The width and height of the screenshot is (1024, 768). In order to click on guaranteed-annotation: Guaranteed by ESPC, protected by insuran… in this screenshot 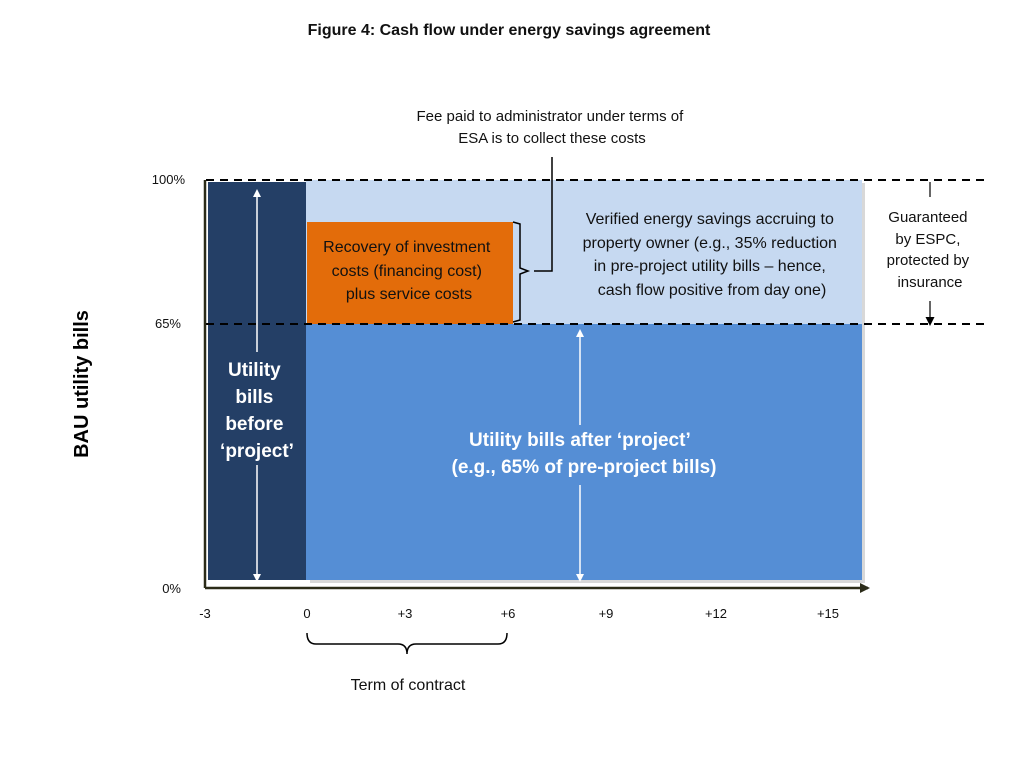, I will do `click(930, 250)`.